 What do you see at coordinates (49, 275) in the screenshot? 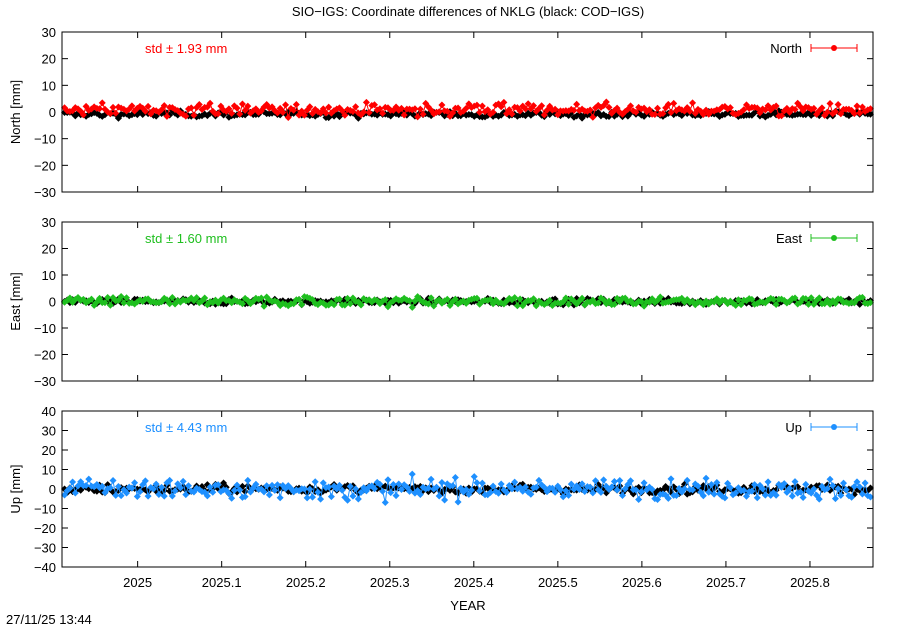
I see `y-tick-label: 10` at bounding box center [49, 275].